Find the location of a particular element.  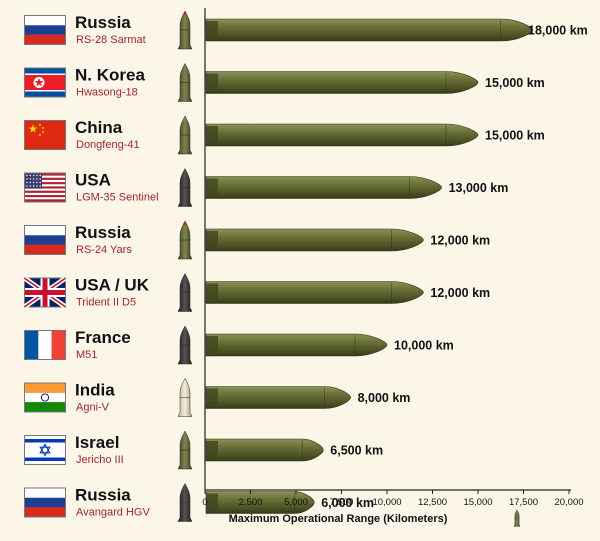

value-label: 13,000 km is located at coordinates (479, 188).